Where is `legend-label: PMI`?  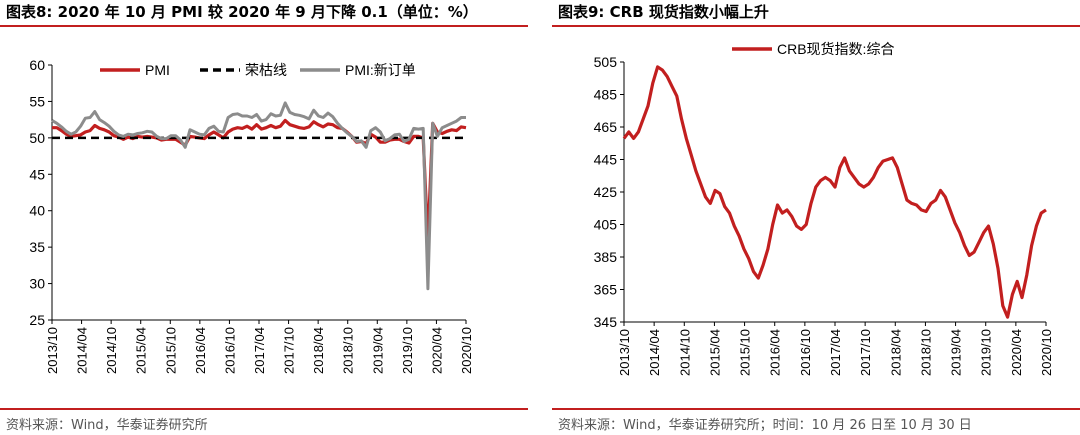
legend-label: PMI is located at coordinates (157, 70).